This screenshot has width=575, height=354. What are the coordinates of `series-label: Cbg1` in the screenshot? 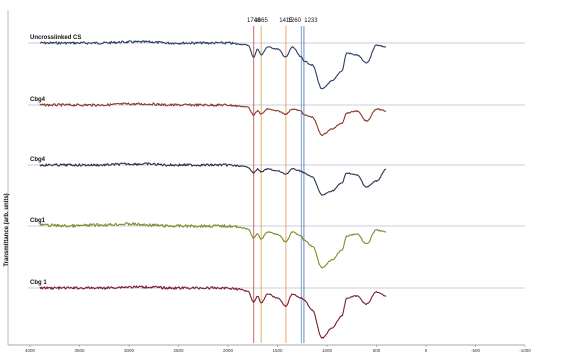 It's located at (38, 221).